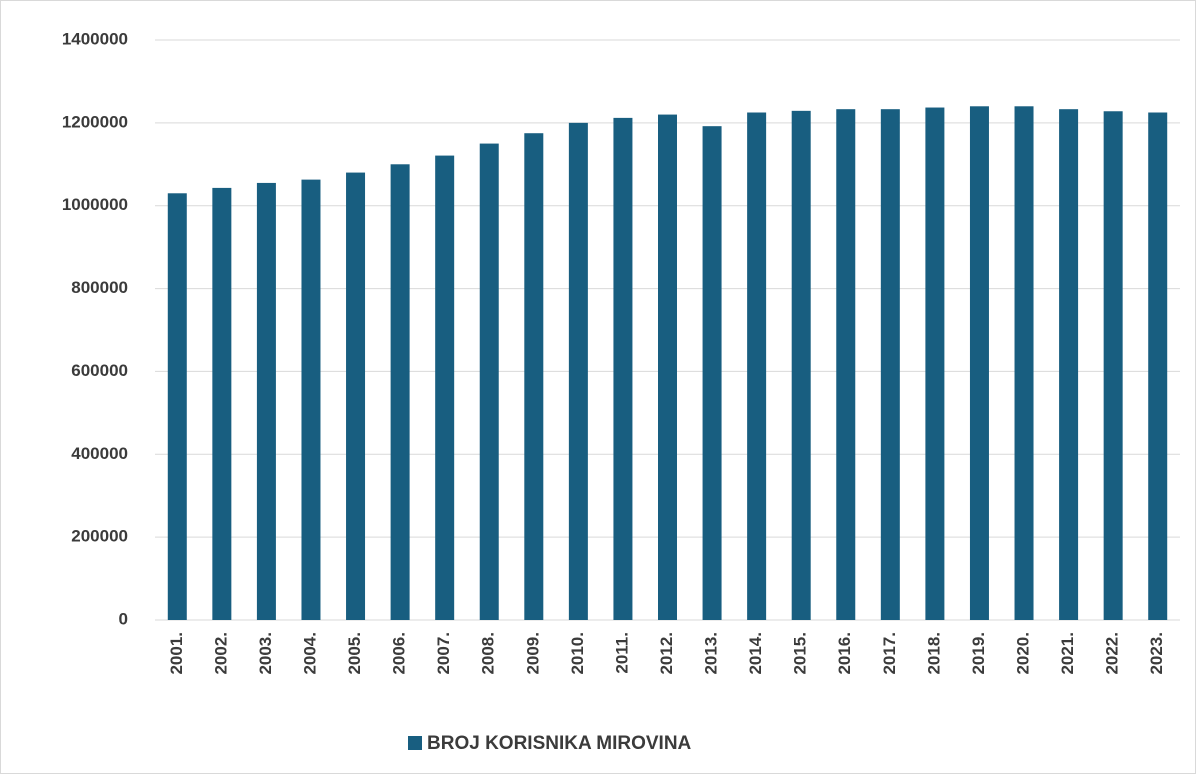 The width and height of the screenshot is (1197, 775). What do you see at coordinates (711, 653) in the screenshot?
I see `x-tick-label: 2013.` at bounding box center [711, 653].